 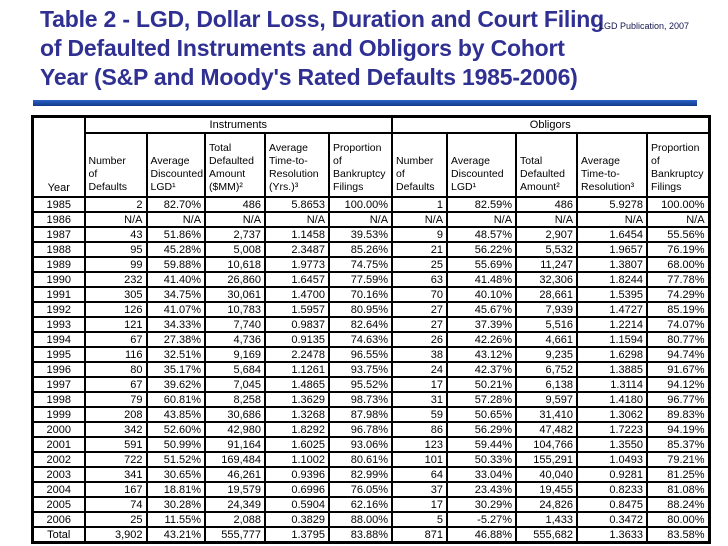 I want to click on obligors-cell: 88.24%, so click(x=678, y=504).